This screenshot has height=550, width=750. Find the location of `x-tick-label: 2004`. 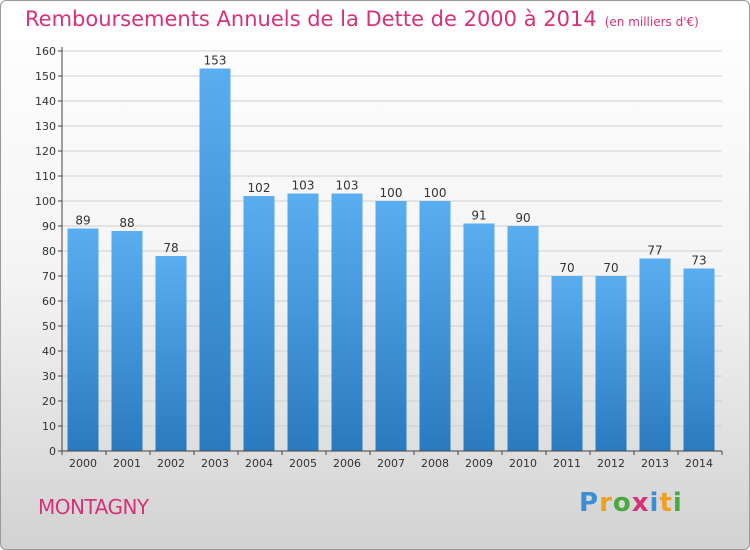

x-tick-label: 2004 is located at coordinates (259, 463).